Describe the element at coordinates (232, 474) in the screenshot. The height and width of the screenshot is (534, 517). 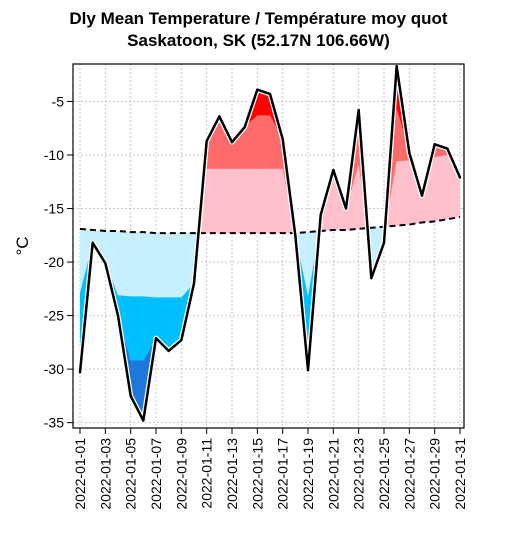
I see `x-tick-label: 2022-01-13` at that location.